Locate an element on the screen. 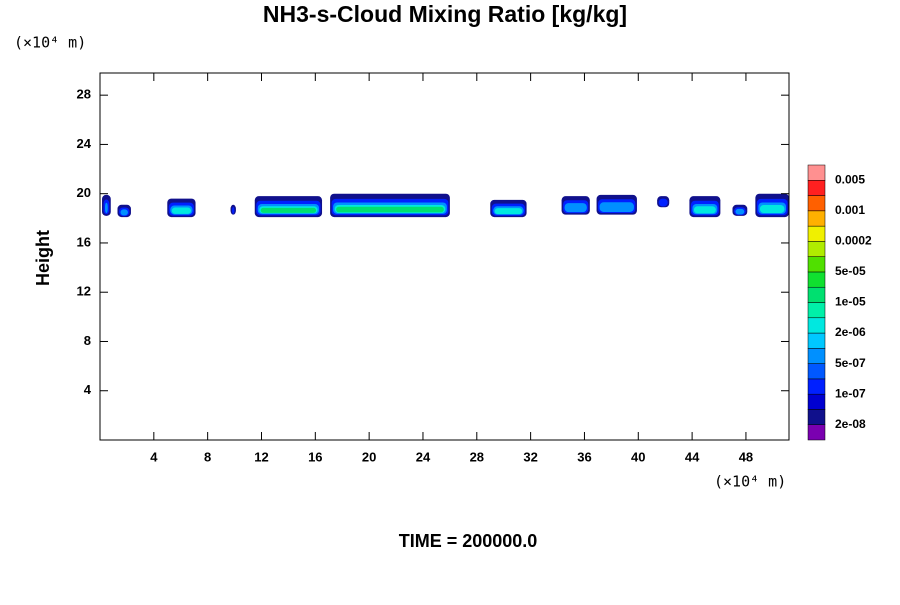 Image resolution: width=900 pixels, height=605 pixels. x-tick-label: 20 is located at coordinates (369, 456).